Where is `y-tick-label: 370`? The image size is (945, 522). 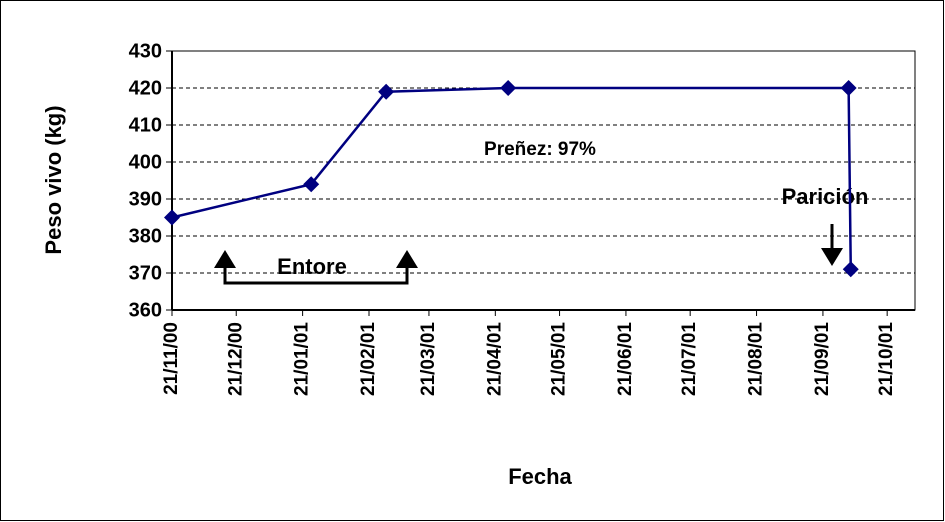 y-tick-label: 370 is located at coordinates (145, 273).